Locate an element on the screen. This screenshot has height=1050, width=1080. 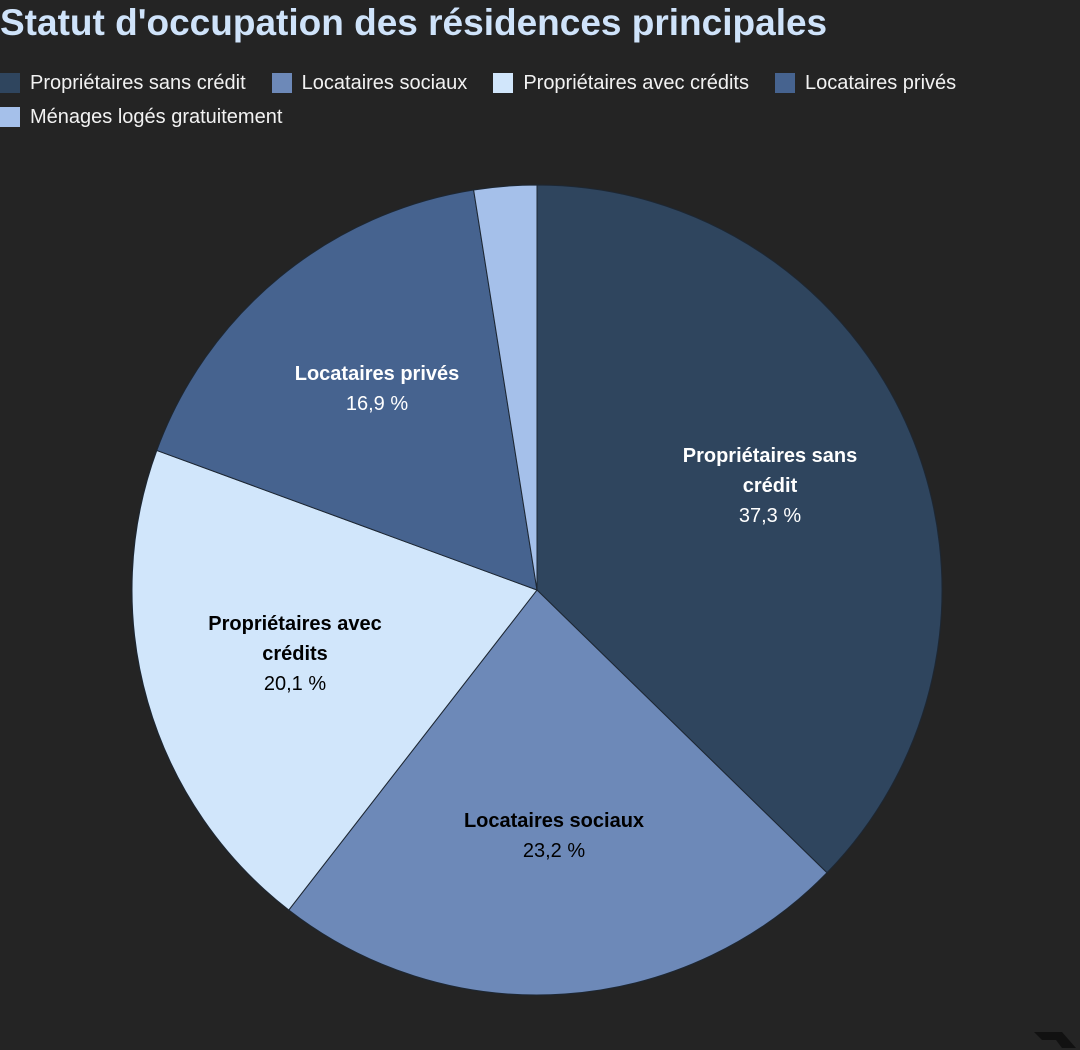
legend-item-menages-loges-gratuitement: Ménages logés gratuitement is located at coordinates (141, 117).